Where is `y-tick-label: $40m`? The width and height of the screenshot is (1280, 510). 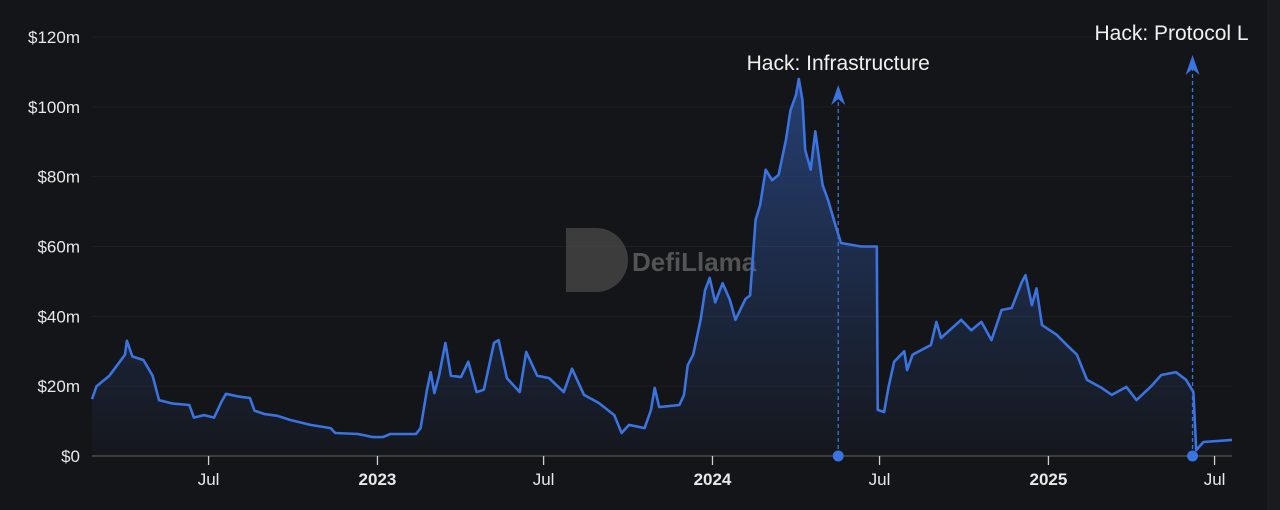 y-tick-label: $40m is located at coordinates (58, 316).